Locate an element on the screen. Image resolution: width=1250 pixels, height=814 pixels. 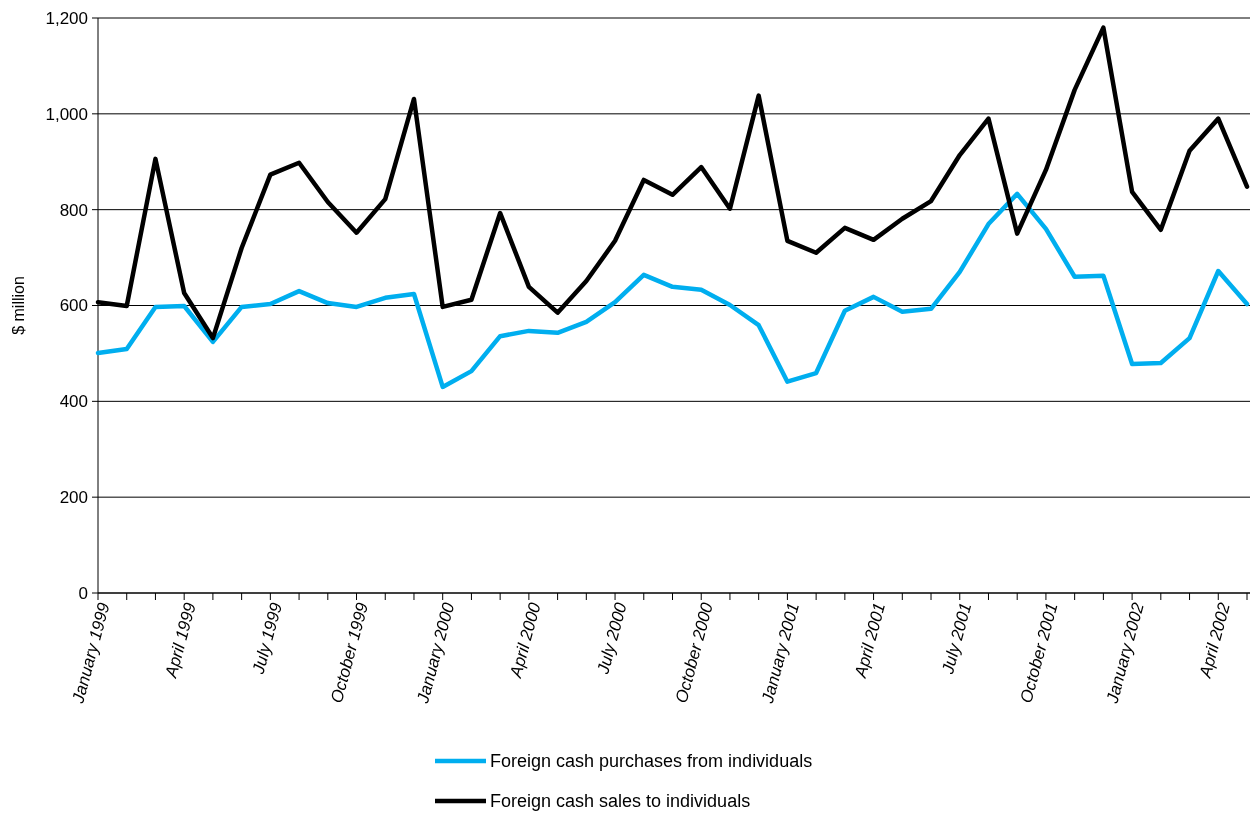
x-tick-label: April 2001 is located at coordinates (870, 640).